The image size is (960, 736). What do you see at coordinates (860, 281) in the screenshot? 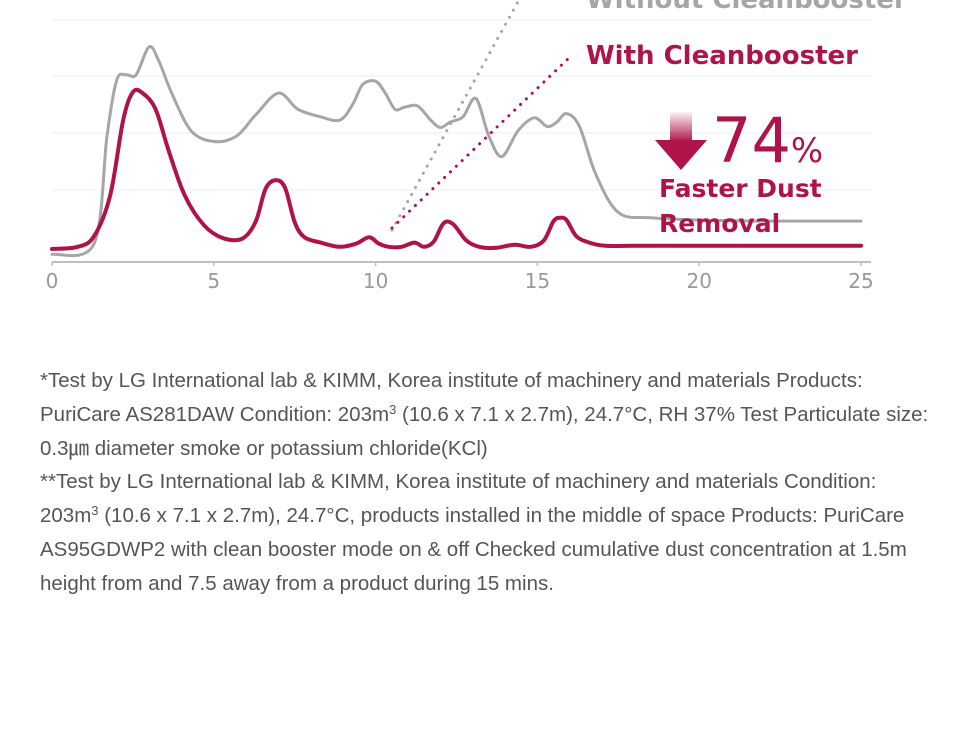
I see `x-tick-label: 25` at bounding box center [860, 281].